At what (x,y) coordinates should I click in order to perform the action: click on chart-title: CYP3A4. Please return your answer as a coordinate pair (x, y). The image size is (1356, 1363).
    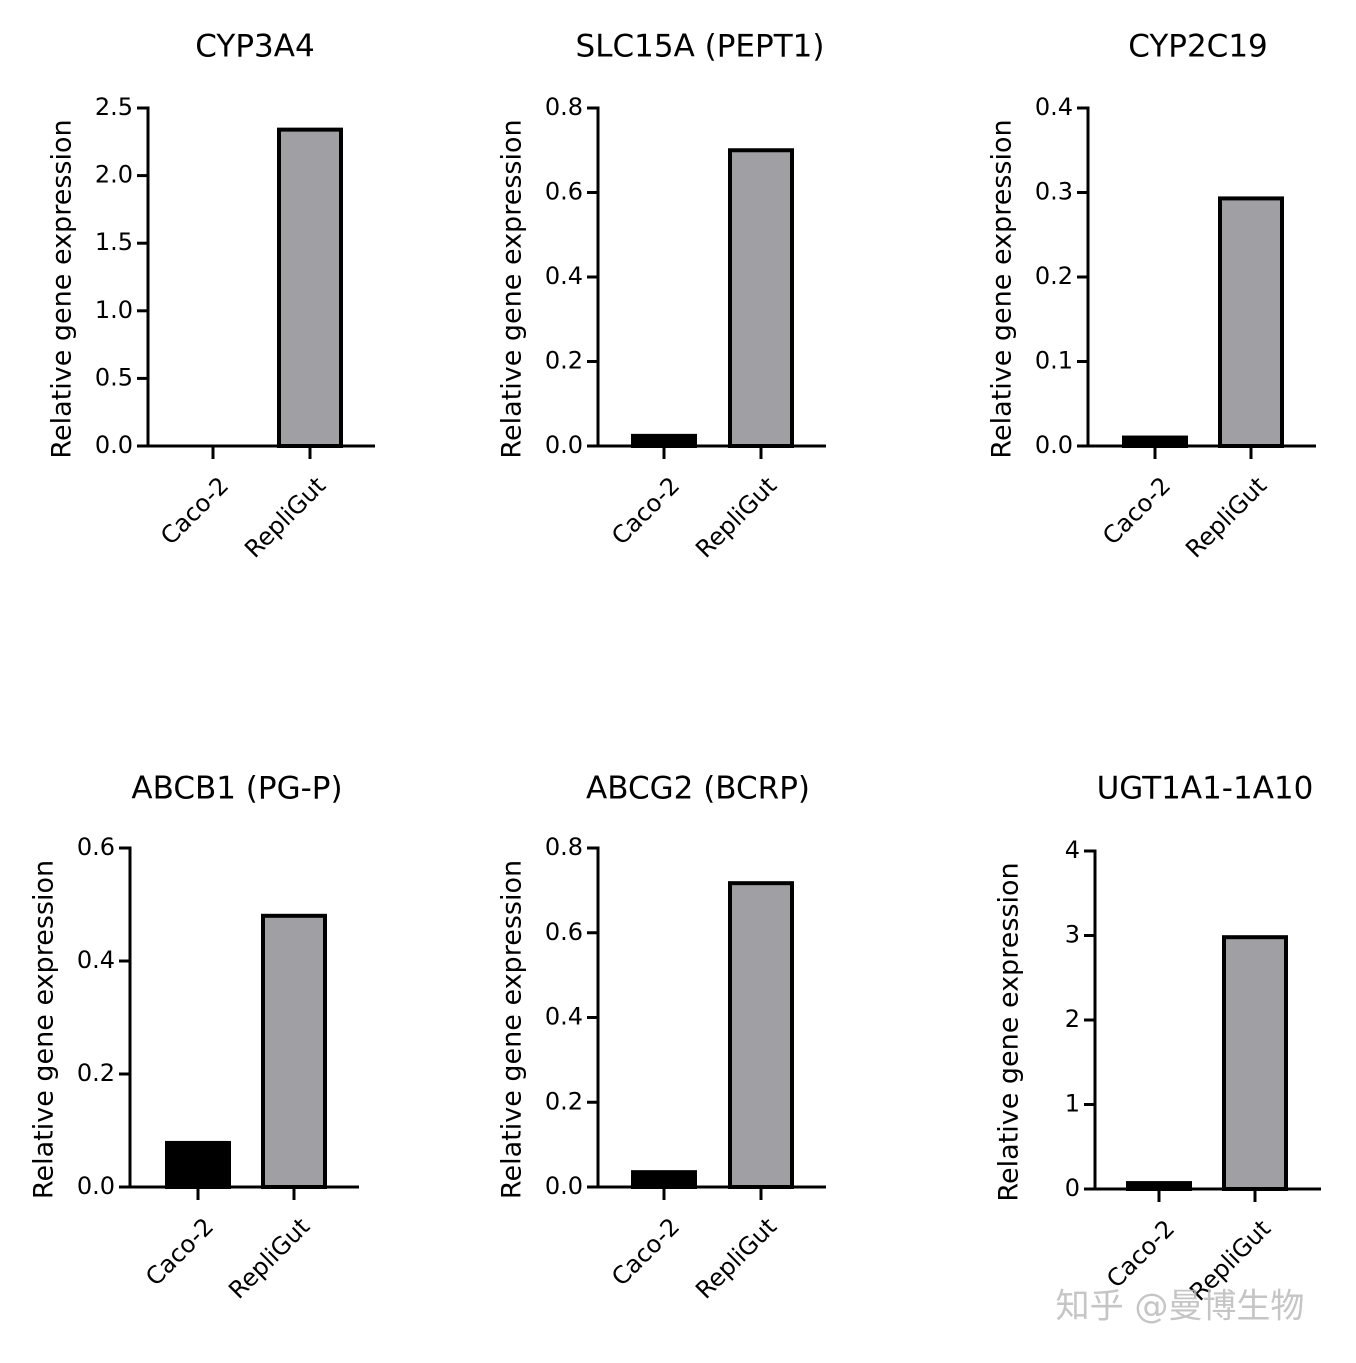
    Looking at the image, I should click on (254, 47).